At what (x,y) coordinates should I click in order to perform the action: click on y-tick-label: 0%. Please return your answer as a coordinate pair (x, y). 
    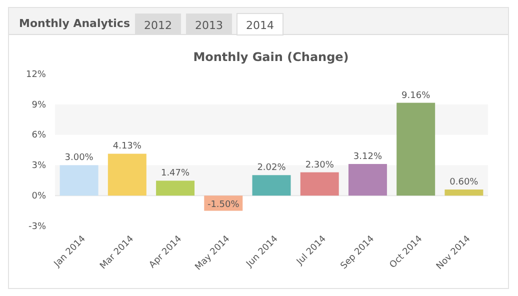
    Looking at the image, I should click on (39, 196).